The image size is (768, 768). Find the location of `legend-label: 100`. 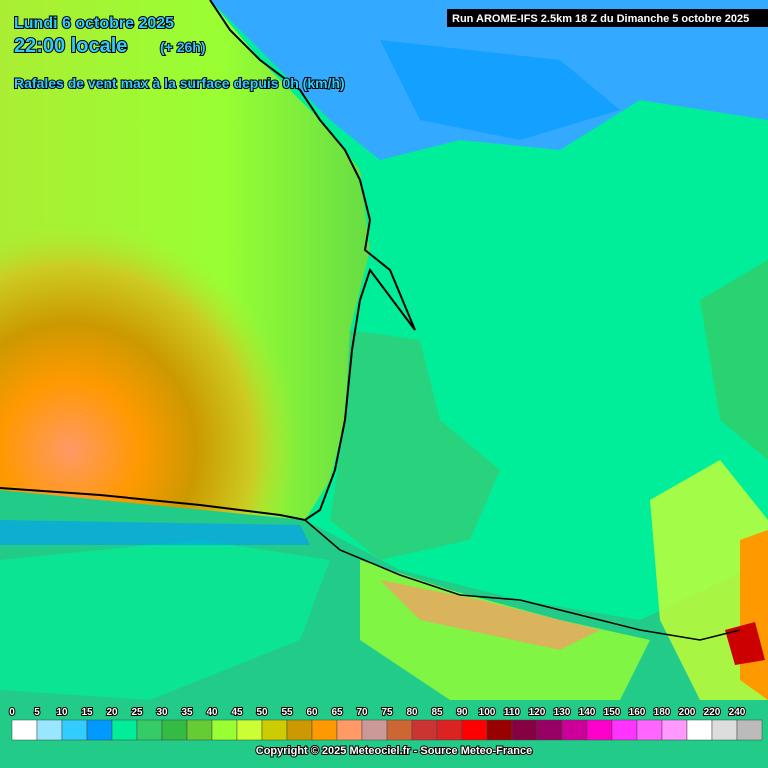

legend-label: 100 is located at coordinates (487, 712).